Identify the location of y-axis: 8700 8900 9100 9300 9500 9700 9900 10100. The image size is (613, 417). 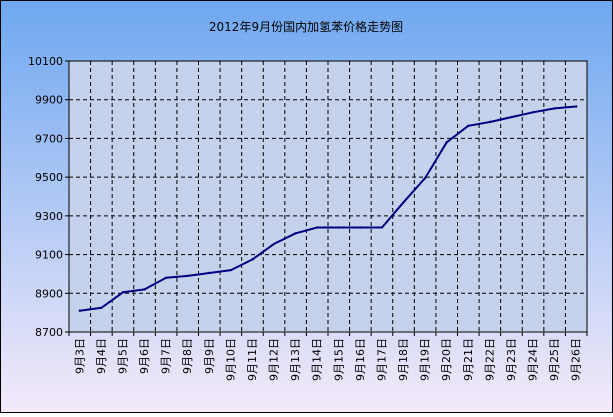
(48, 197).